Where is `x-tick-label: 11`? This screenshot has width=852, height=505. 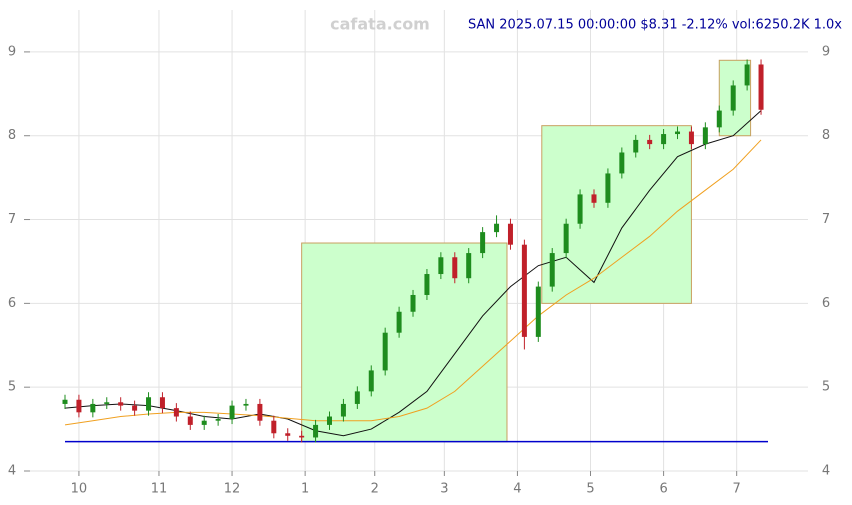 x-tick-label: 11 is located at coordinates (159, 489).